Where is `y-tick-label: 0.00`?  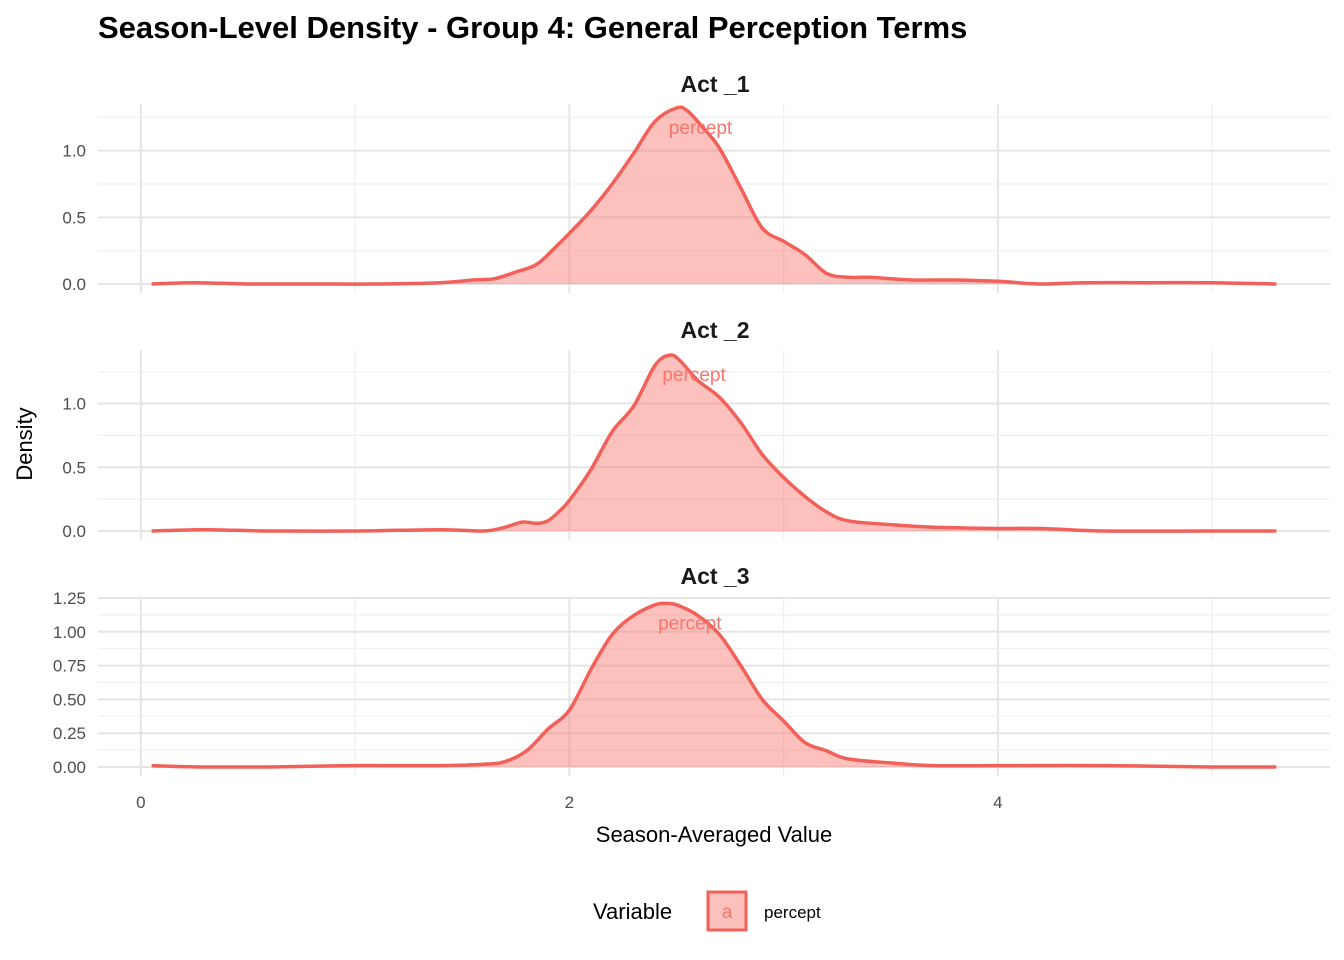 y-tick-label: 0.00 is located at coordinates (69, 767).